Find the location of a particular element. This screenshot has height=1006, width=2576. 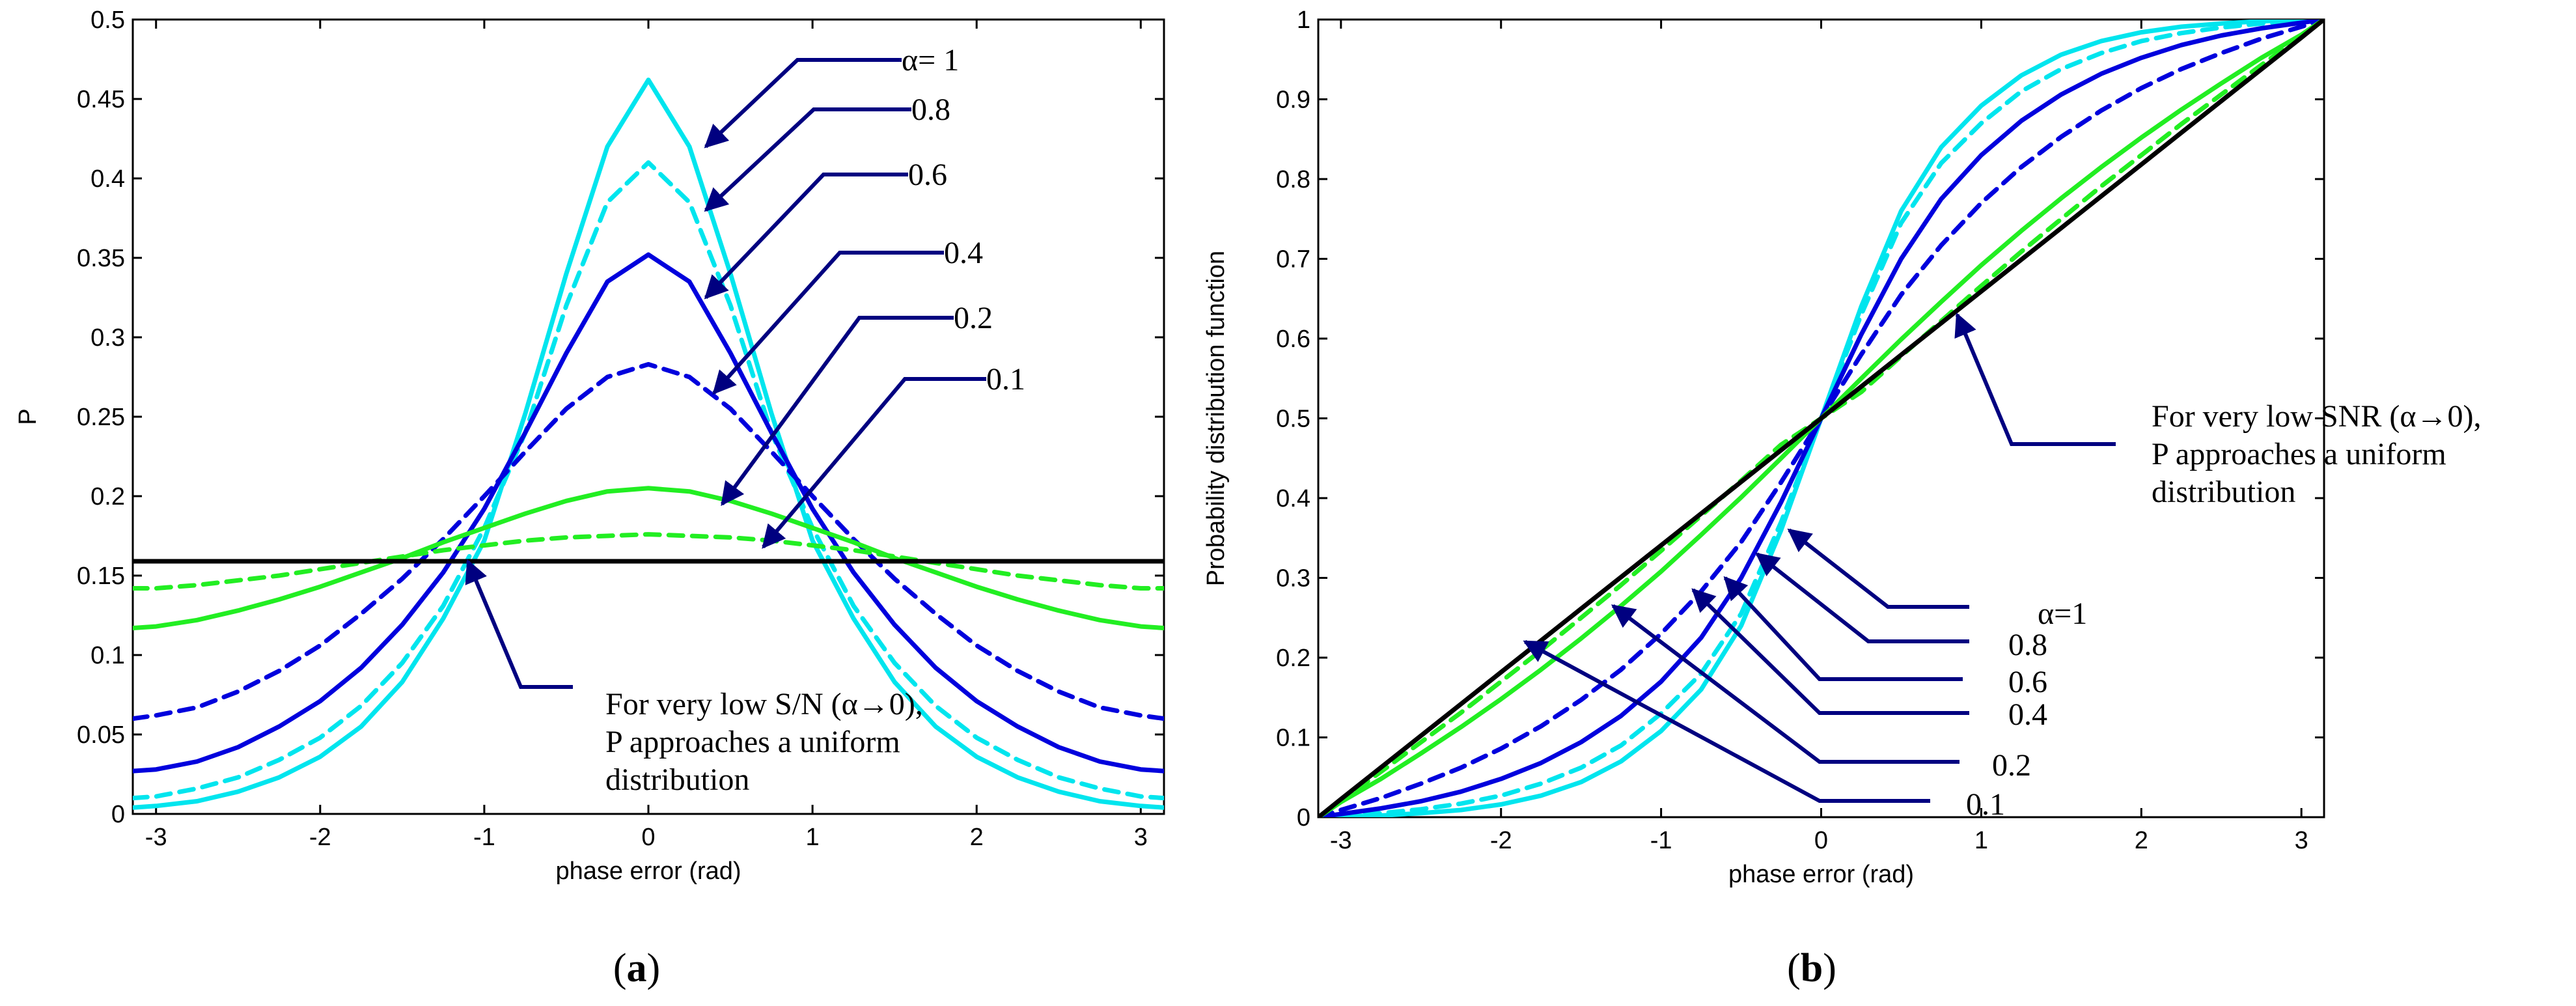

y-tick-label: 0.9 is located at coordinates (1293, 100).